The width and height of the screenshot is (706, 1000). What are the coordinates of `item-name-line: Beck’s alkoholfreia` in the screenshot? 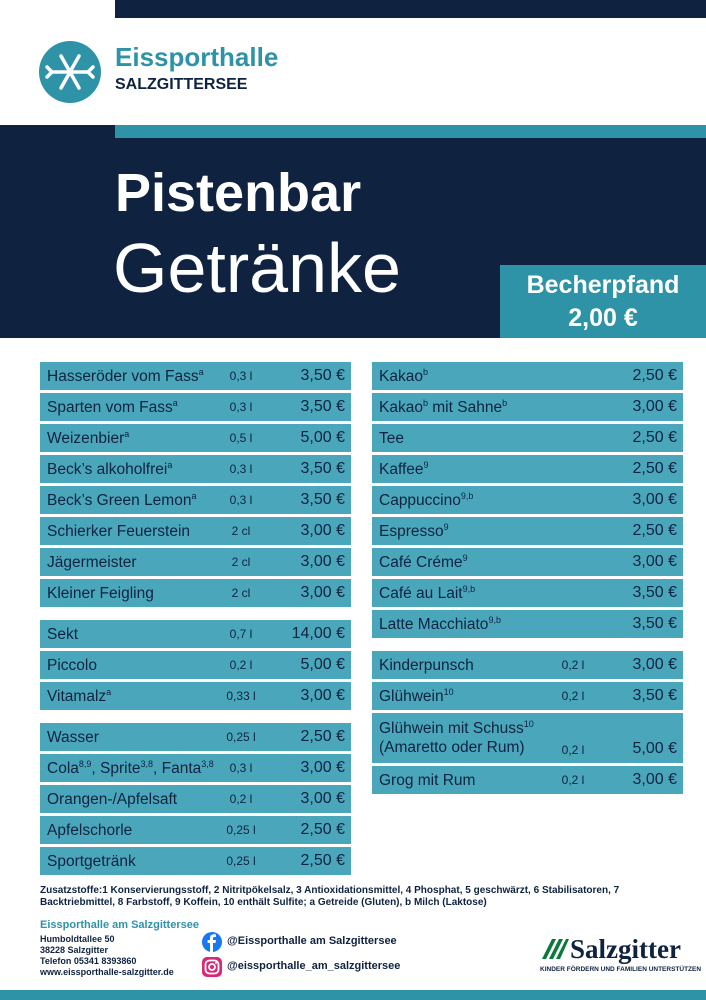 It's located at (131, 469).